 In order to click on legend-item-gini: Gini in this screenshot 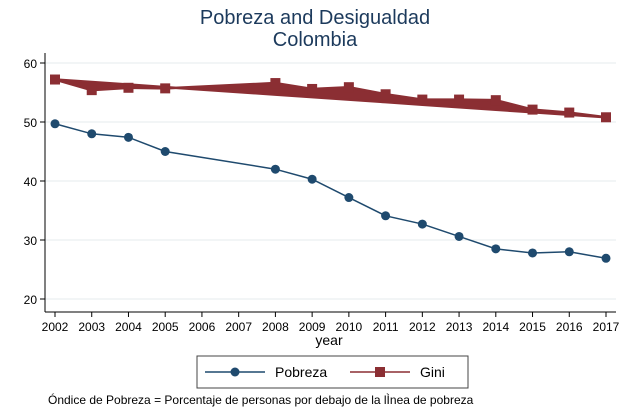, I will do `click(397, 372)`.